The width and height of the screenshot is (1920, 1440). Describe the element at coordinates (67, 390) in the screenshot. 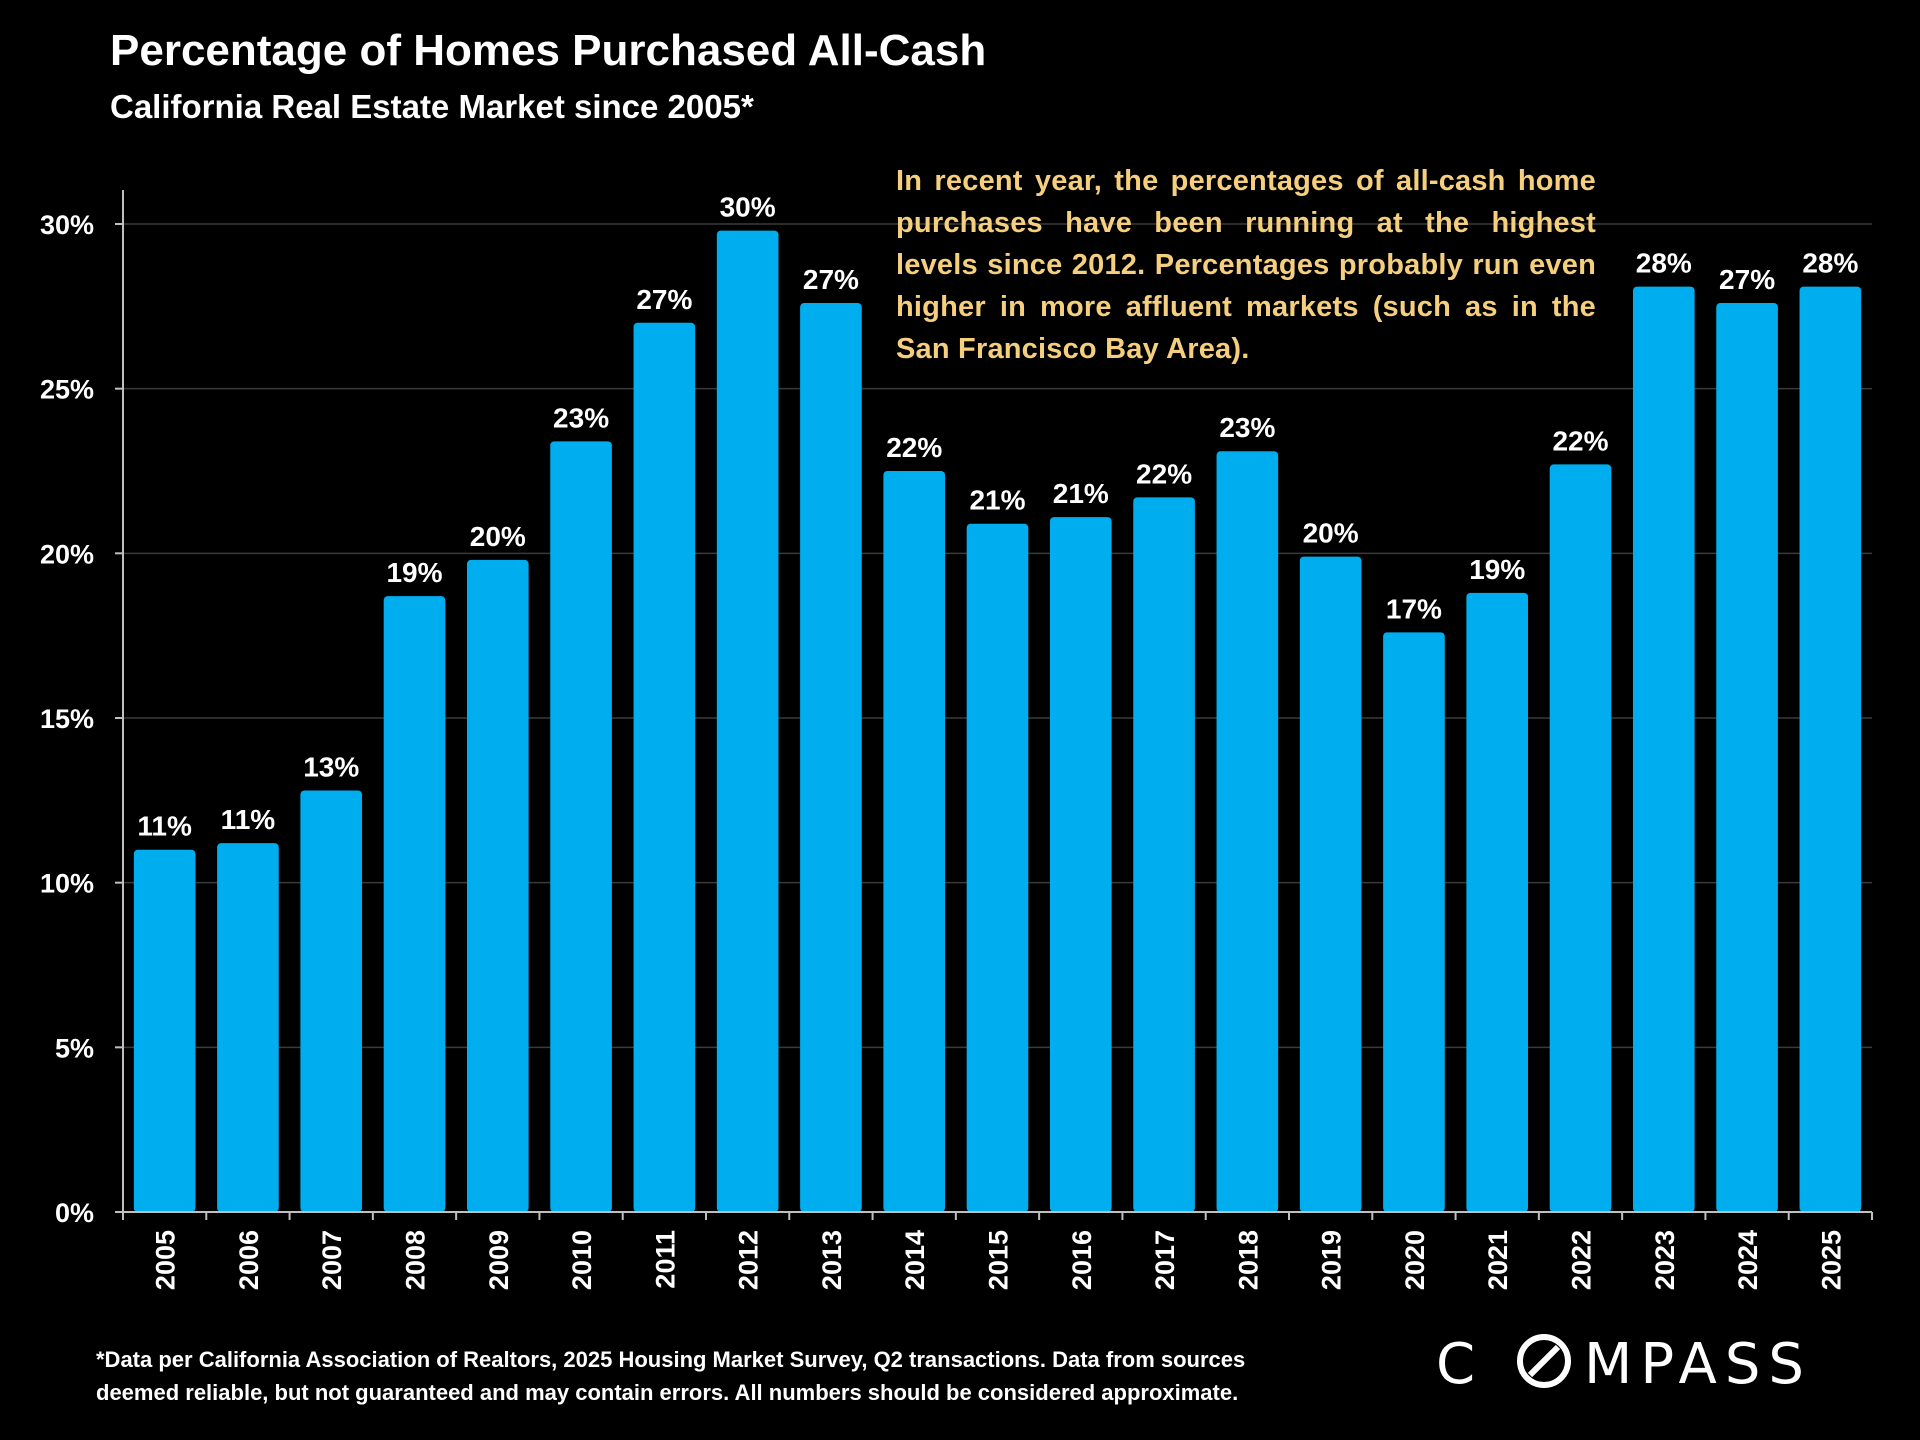

I see `y-tick-label: 25%` at that location.